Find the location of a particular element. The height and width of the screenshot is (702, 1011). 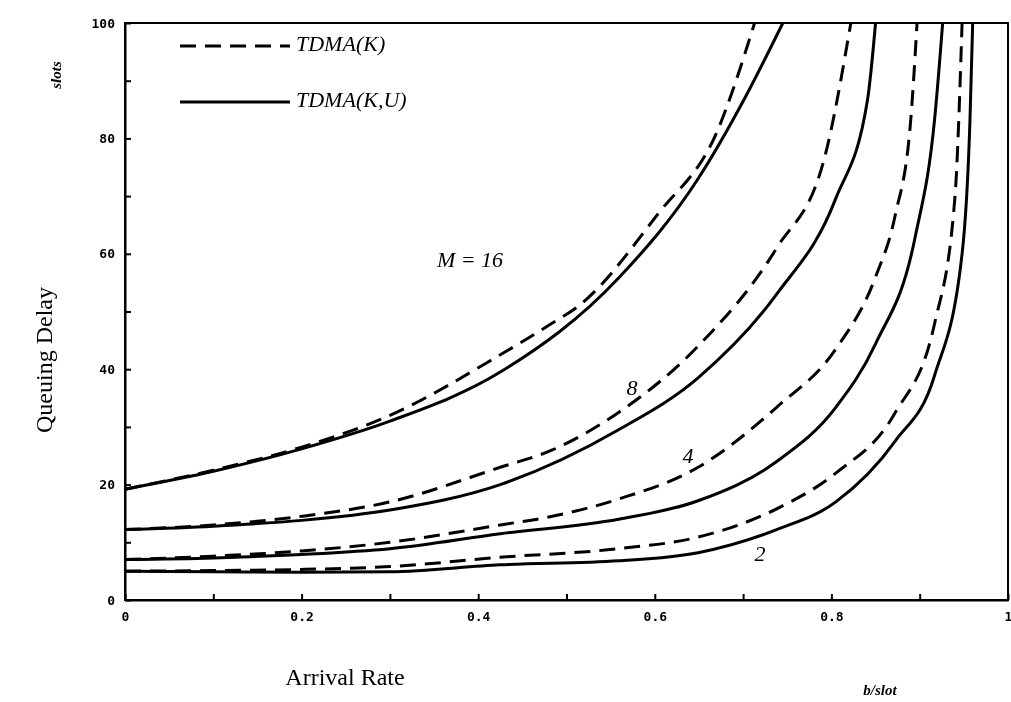

annotation: 4 is located at coordinates (688, 456).